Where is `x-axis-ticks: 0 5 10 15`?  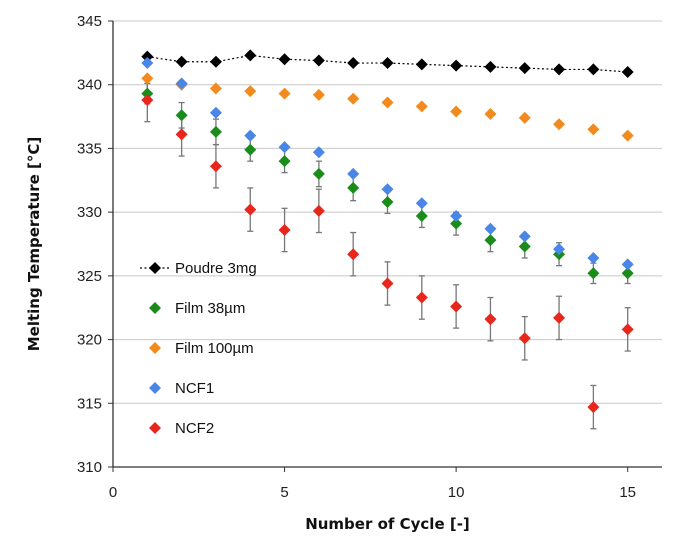 x-axis-ticks: 0 5 10 15 is located at coordinates (372, 484).